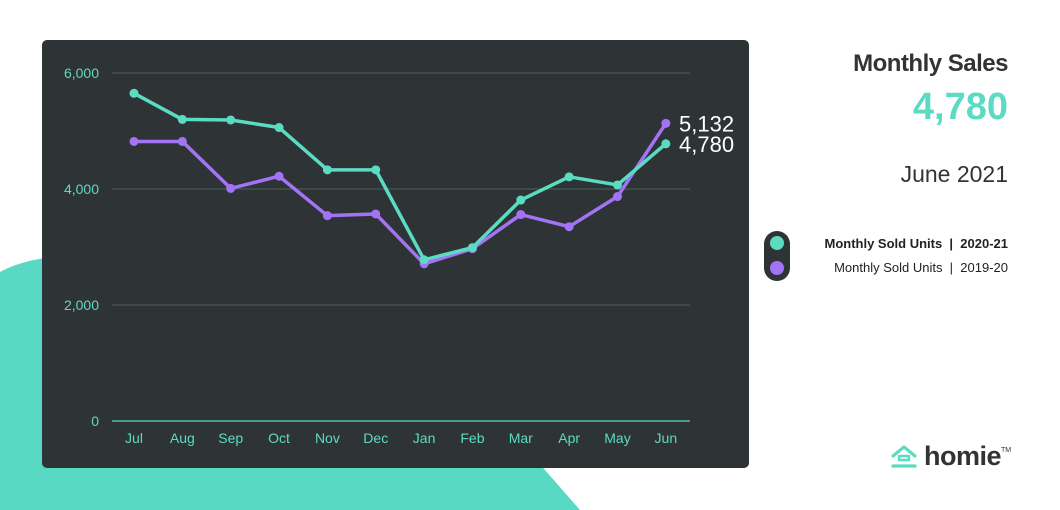 The height and width of the screenshot is (510, 1060). What do you see at coordinates (81, 247) in the screenshot?
I see `y-axis-ticks: 0 2,000 4,000 6,000` at bounding box center [81, 247].